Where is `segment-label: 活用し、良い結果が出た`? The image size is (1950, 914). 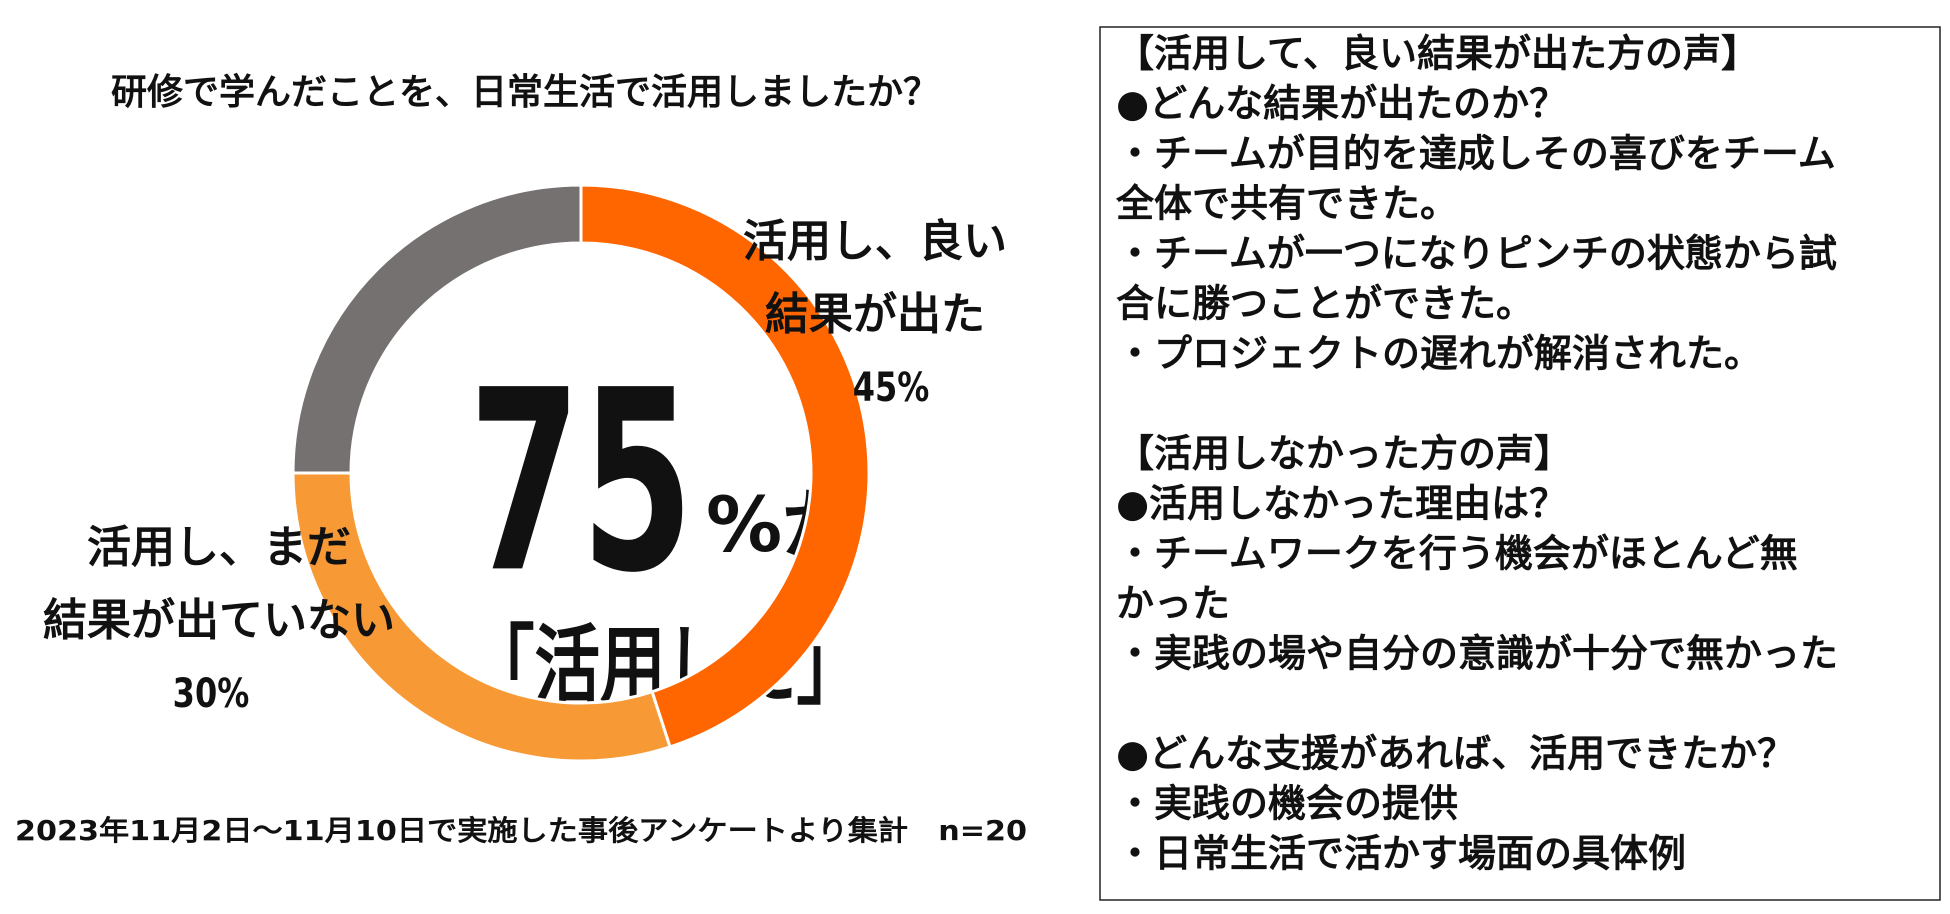 segment-label: 活用し、良い結果が出た is located at coordinates (875, 278).